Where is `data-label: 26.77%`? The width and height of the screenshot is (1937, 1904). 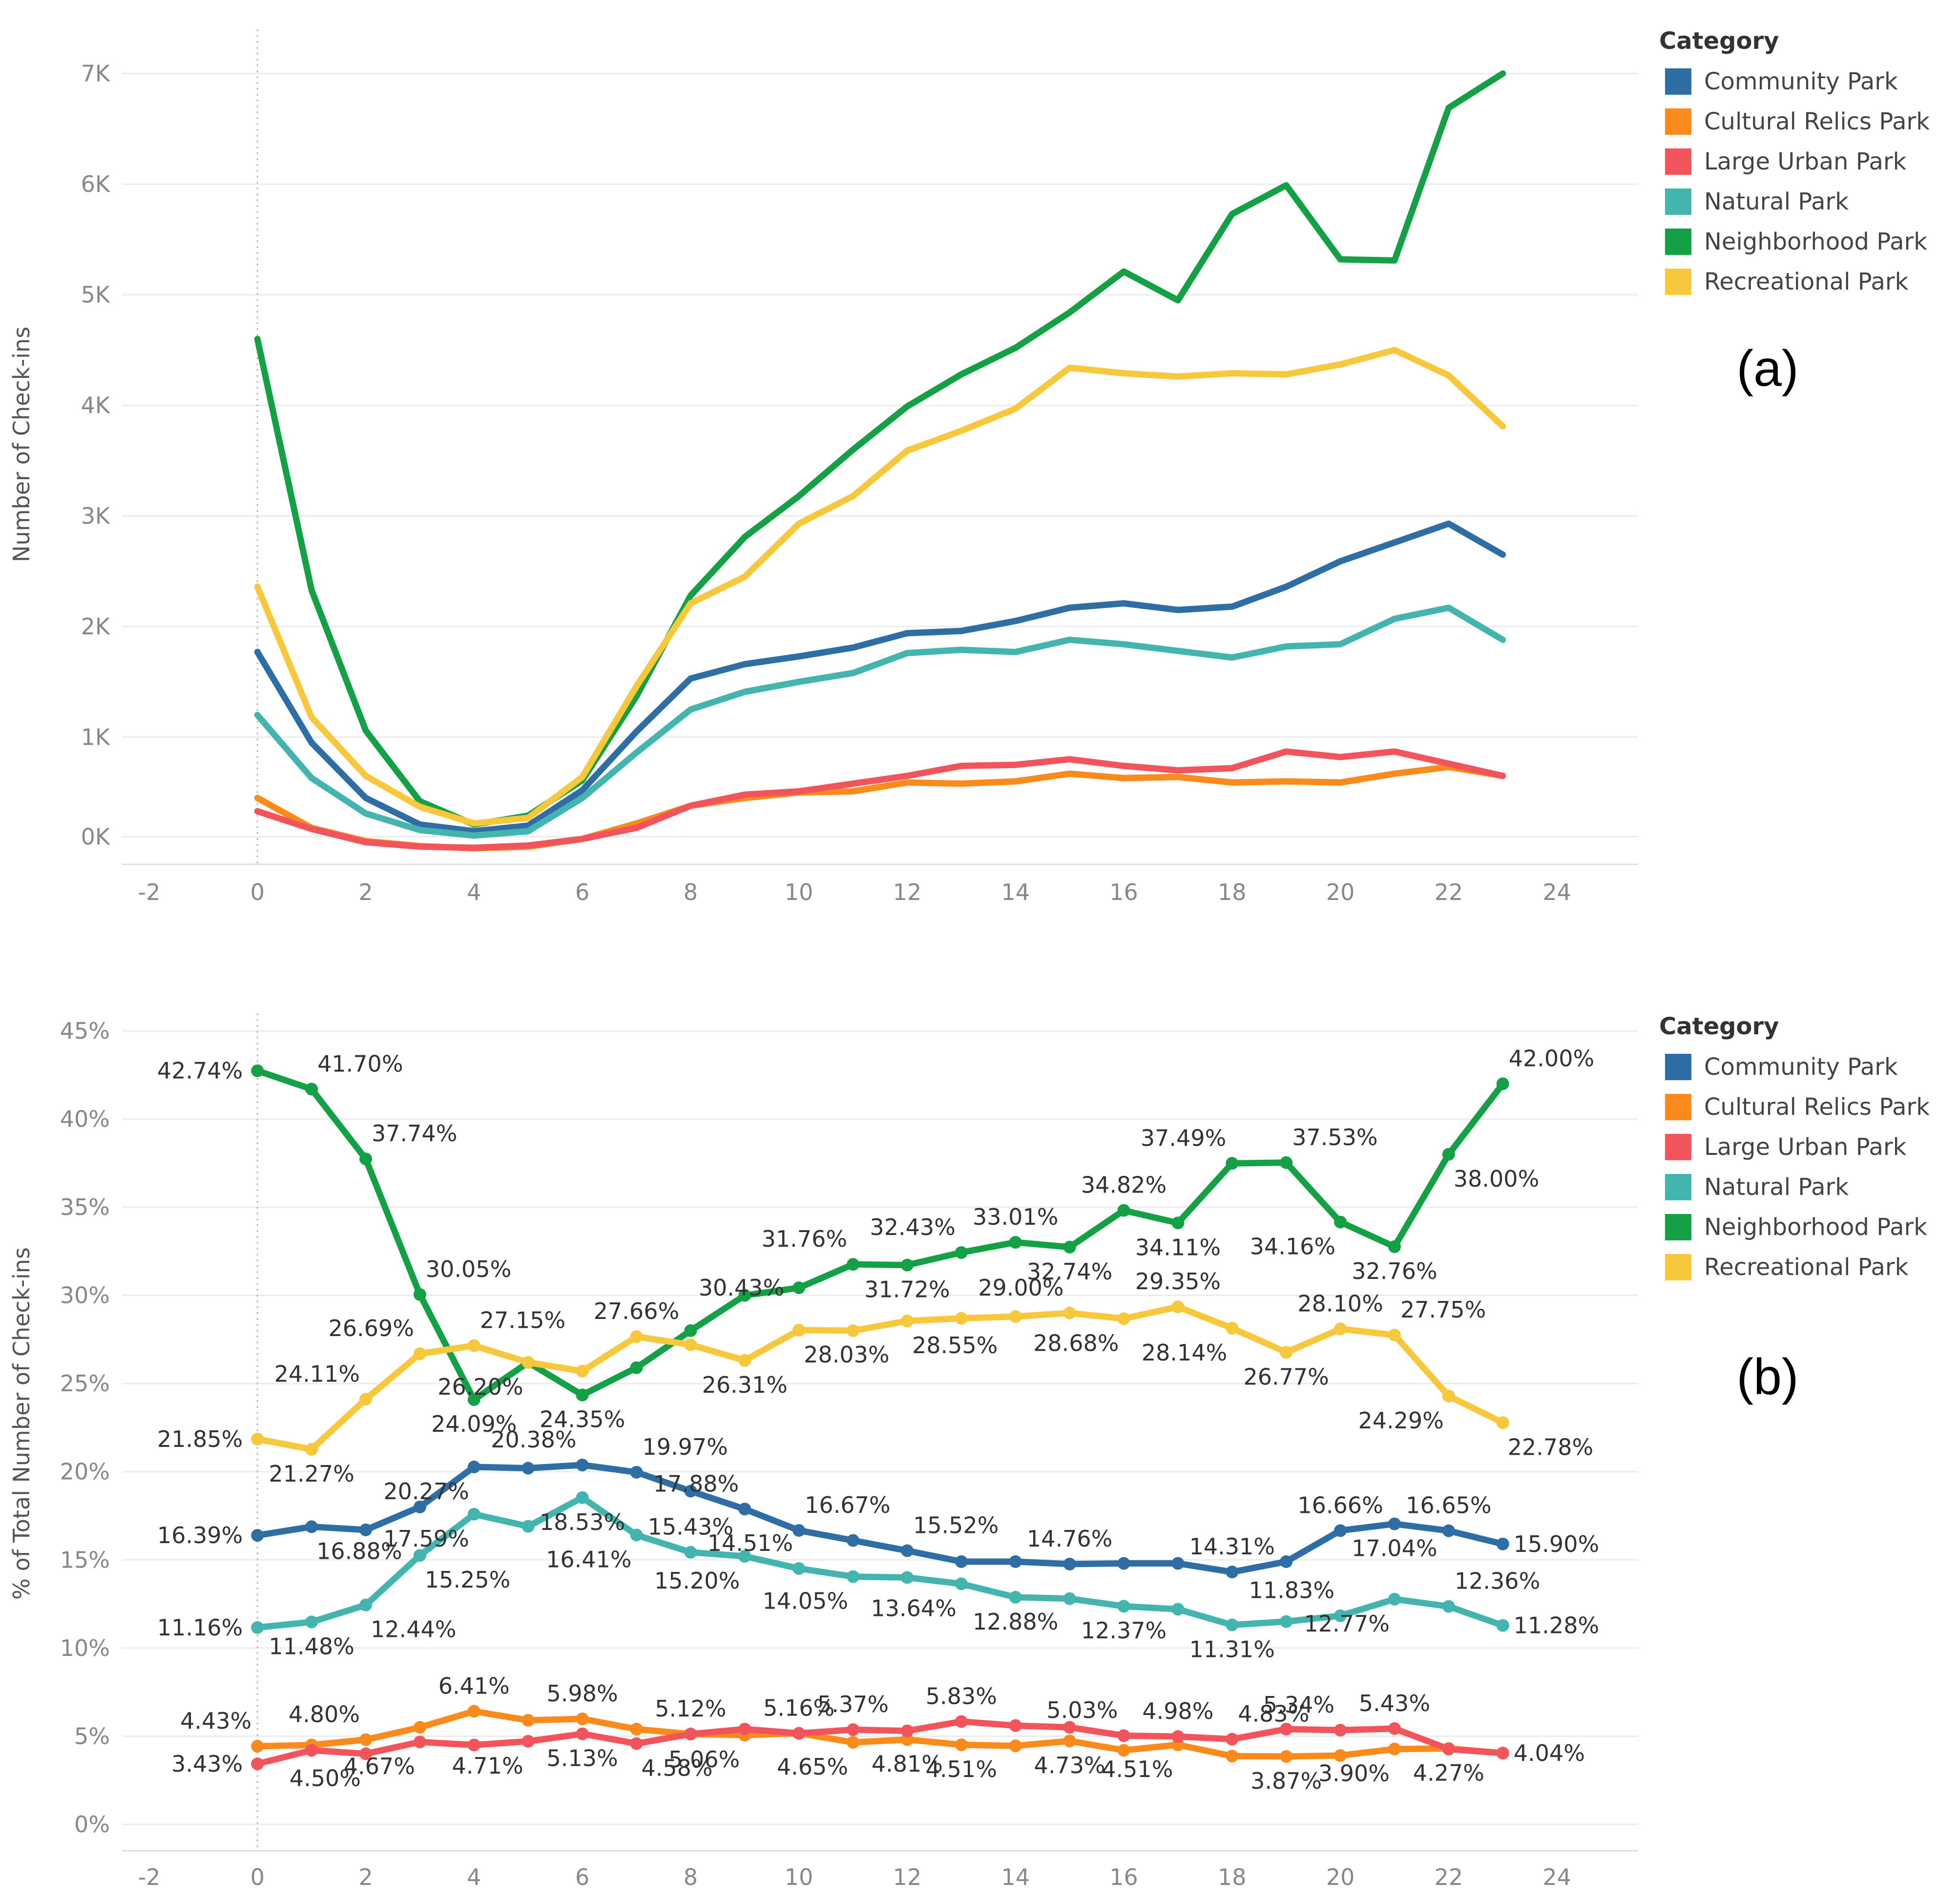 data-label: 26.77% is located at coordinates (1286, 1376).